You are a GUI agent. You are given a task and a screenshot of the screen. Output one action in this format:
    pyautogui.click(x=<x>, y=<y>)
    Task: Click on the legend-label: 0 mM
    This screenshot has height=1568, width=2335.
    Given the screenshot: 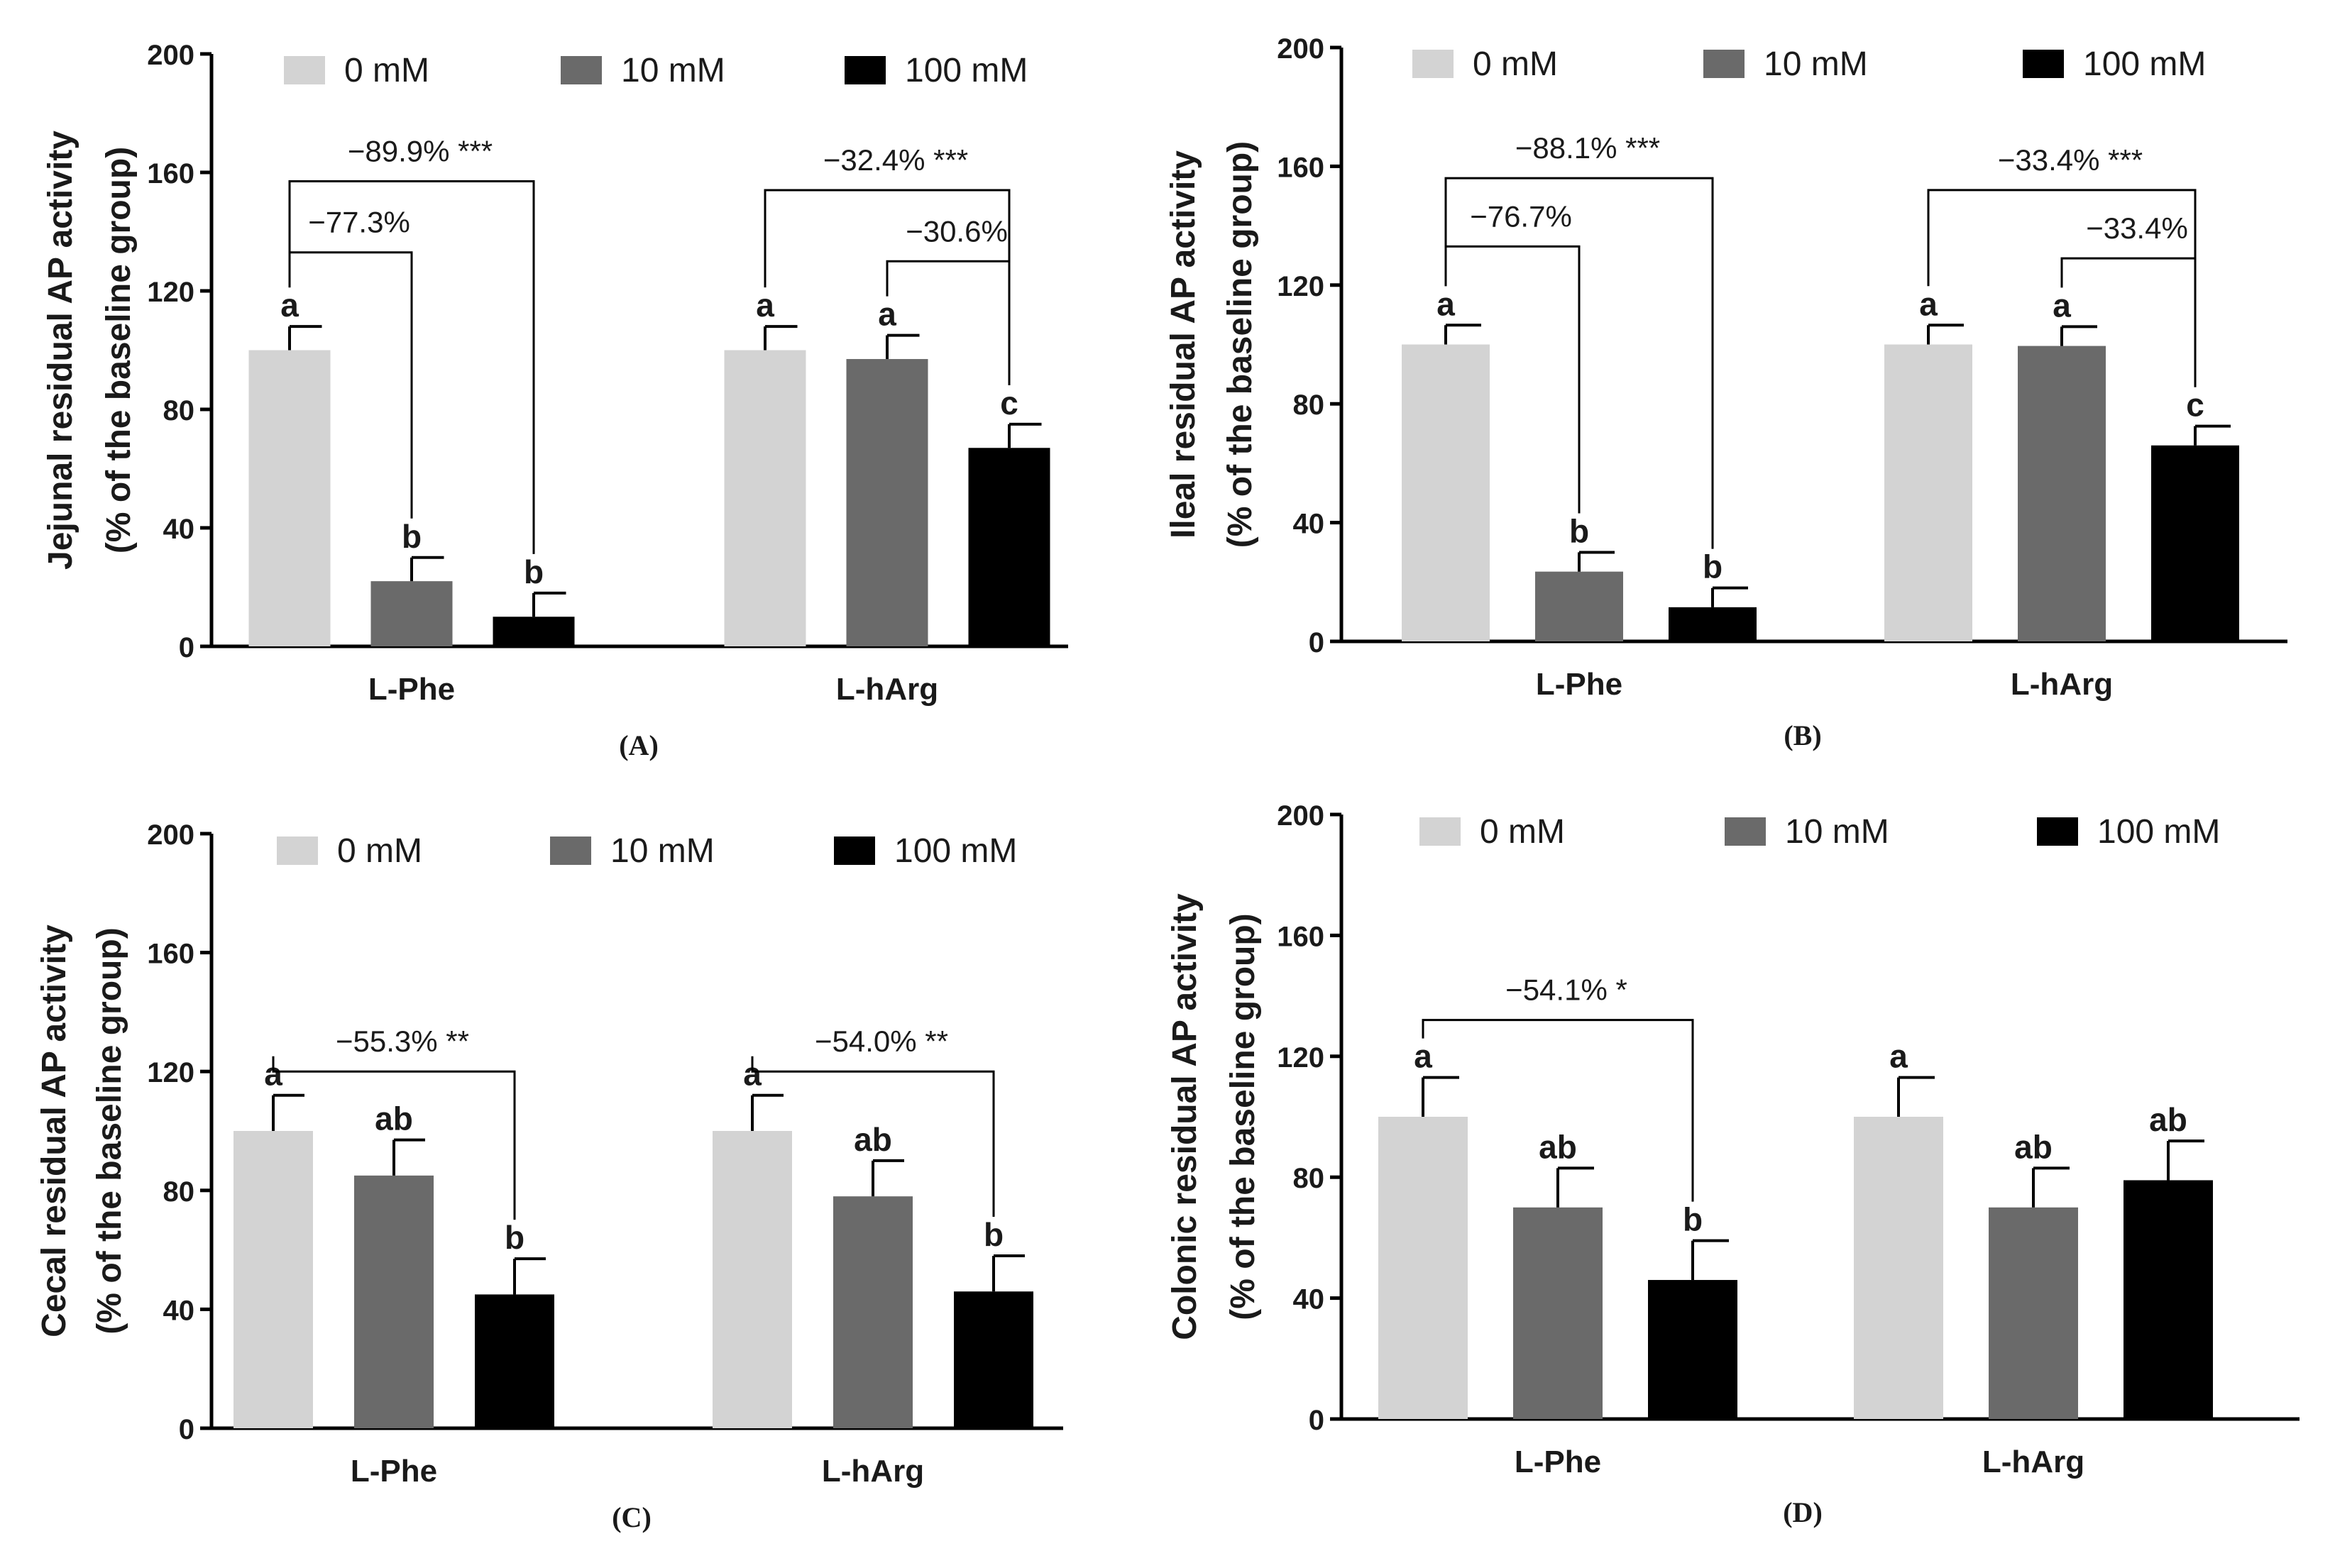 What is the action you would take?
    pyautogui.click(x=1516, y=64)
    